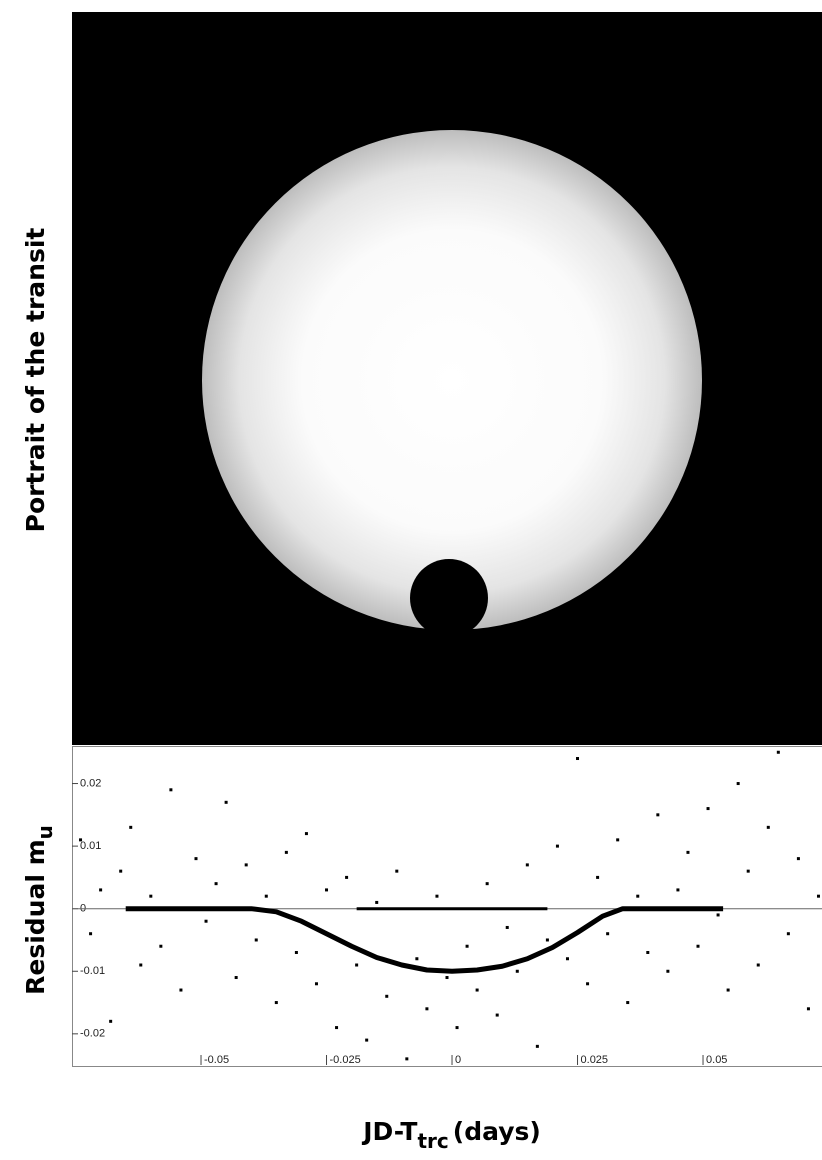 This screenshot has width=822, height=1160. Describe the element at coordinates (458, 1060) in the screenshot. I see `x-tick-label: 0` at that location.